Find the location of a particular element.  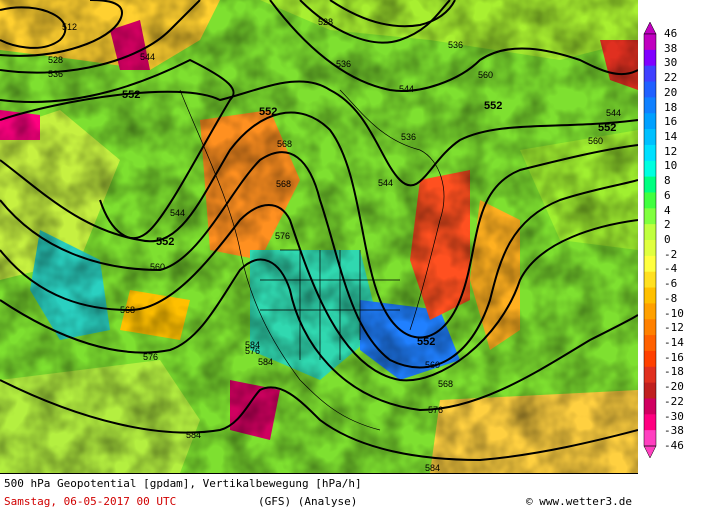

colorbar-tick-label: 14 is located at coordinates (671, 136).